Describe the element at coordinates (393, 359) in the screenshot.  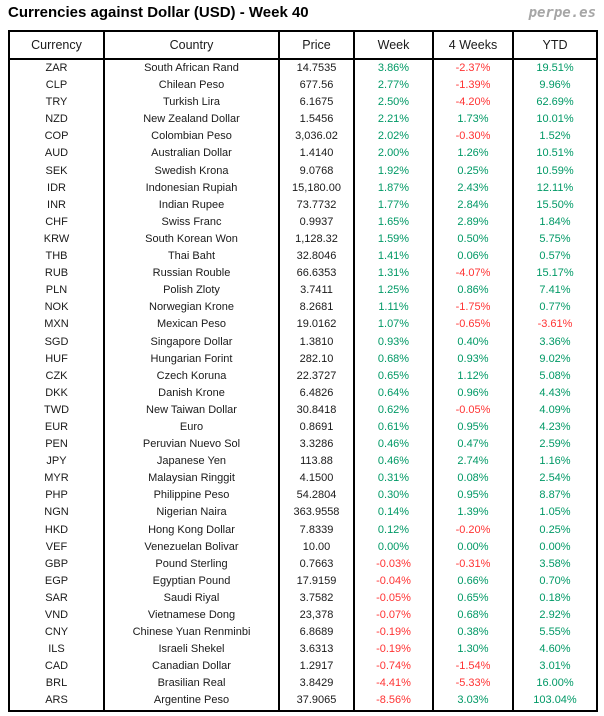
I see `cell-week-change: 0.68%` at that location.